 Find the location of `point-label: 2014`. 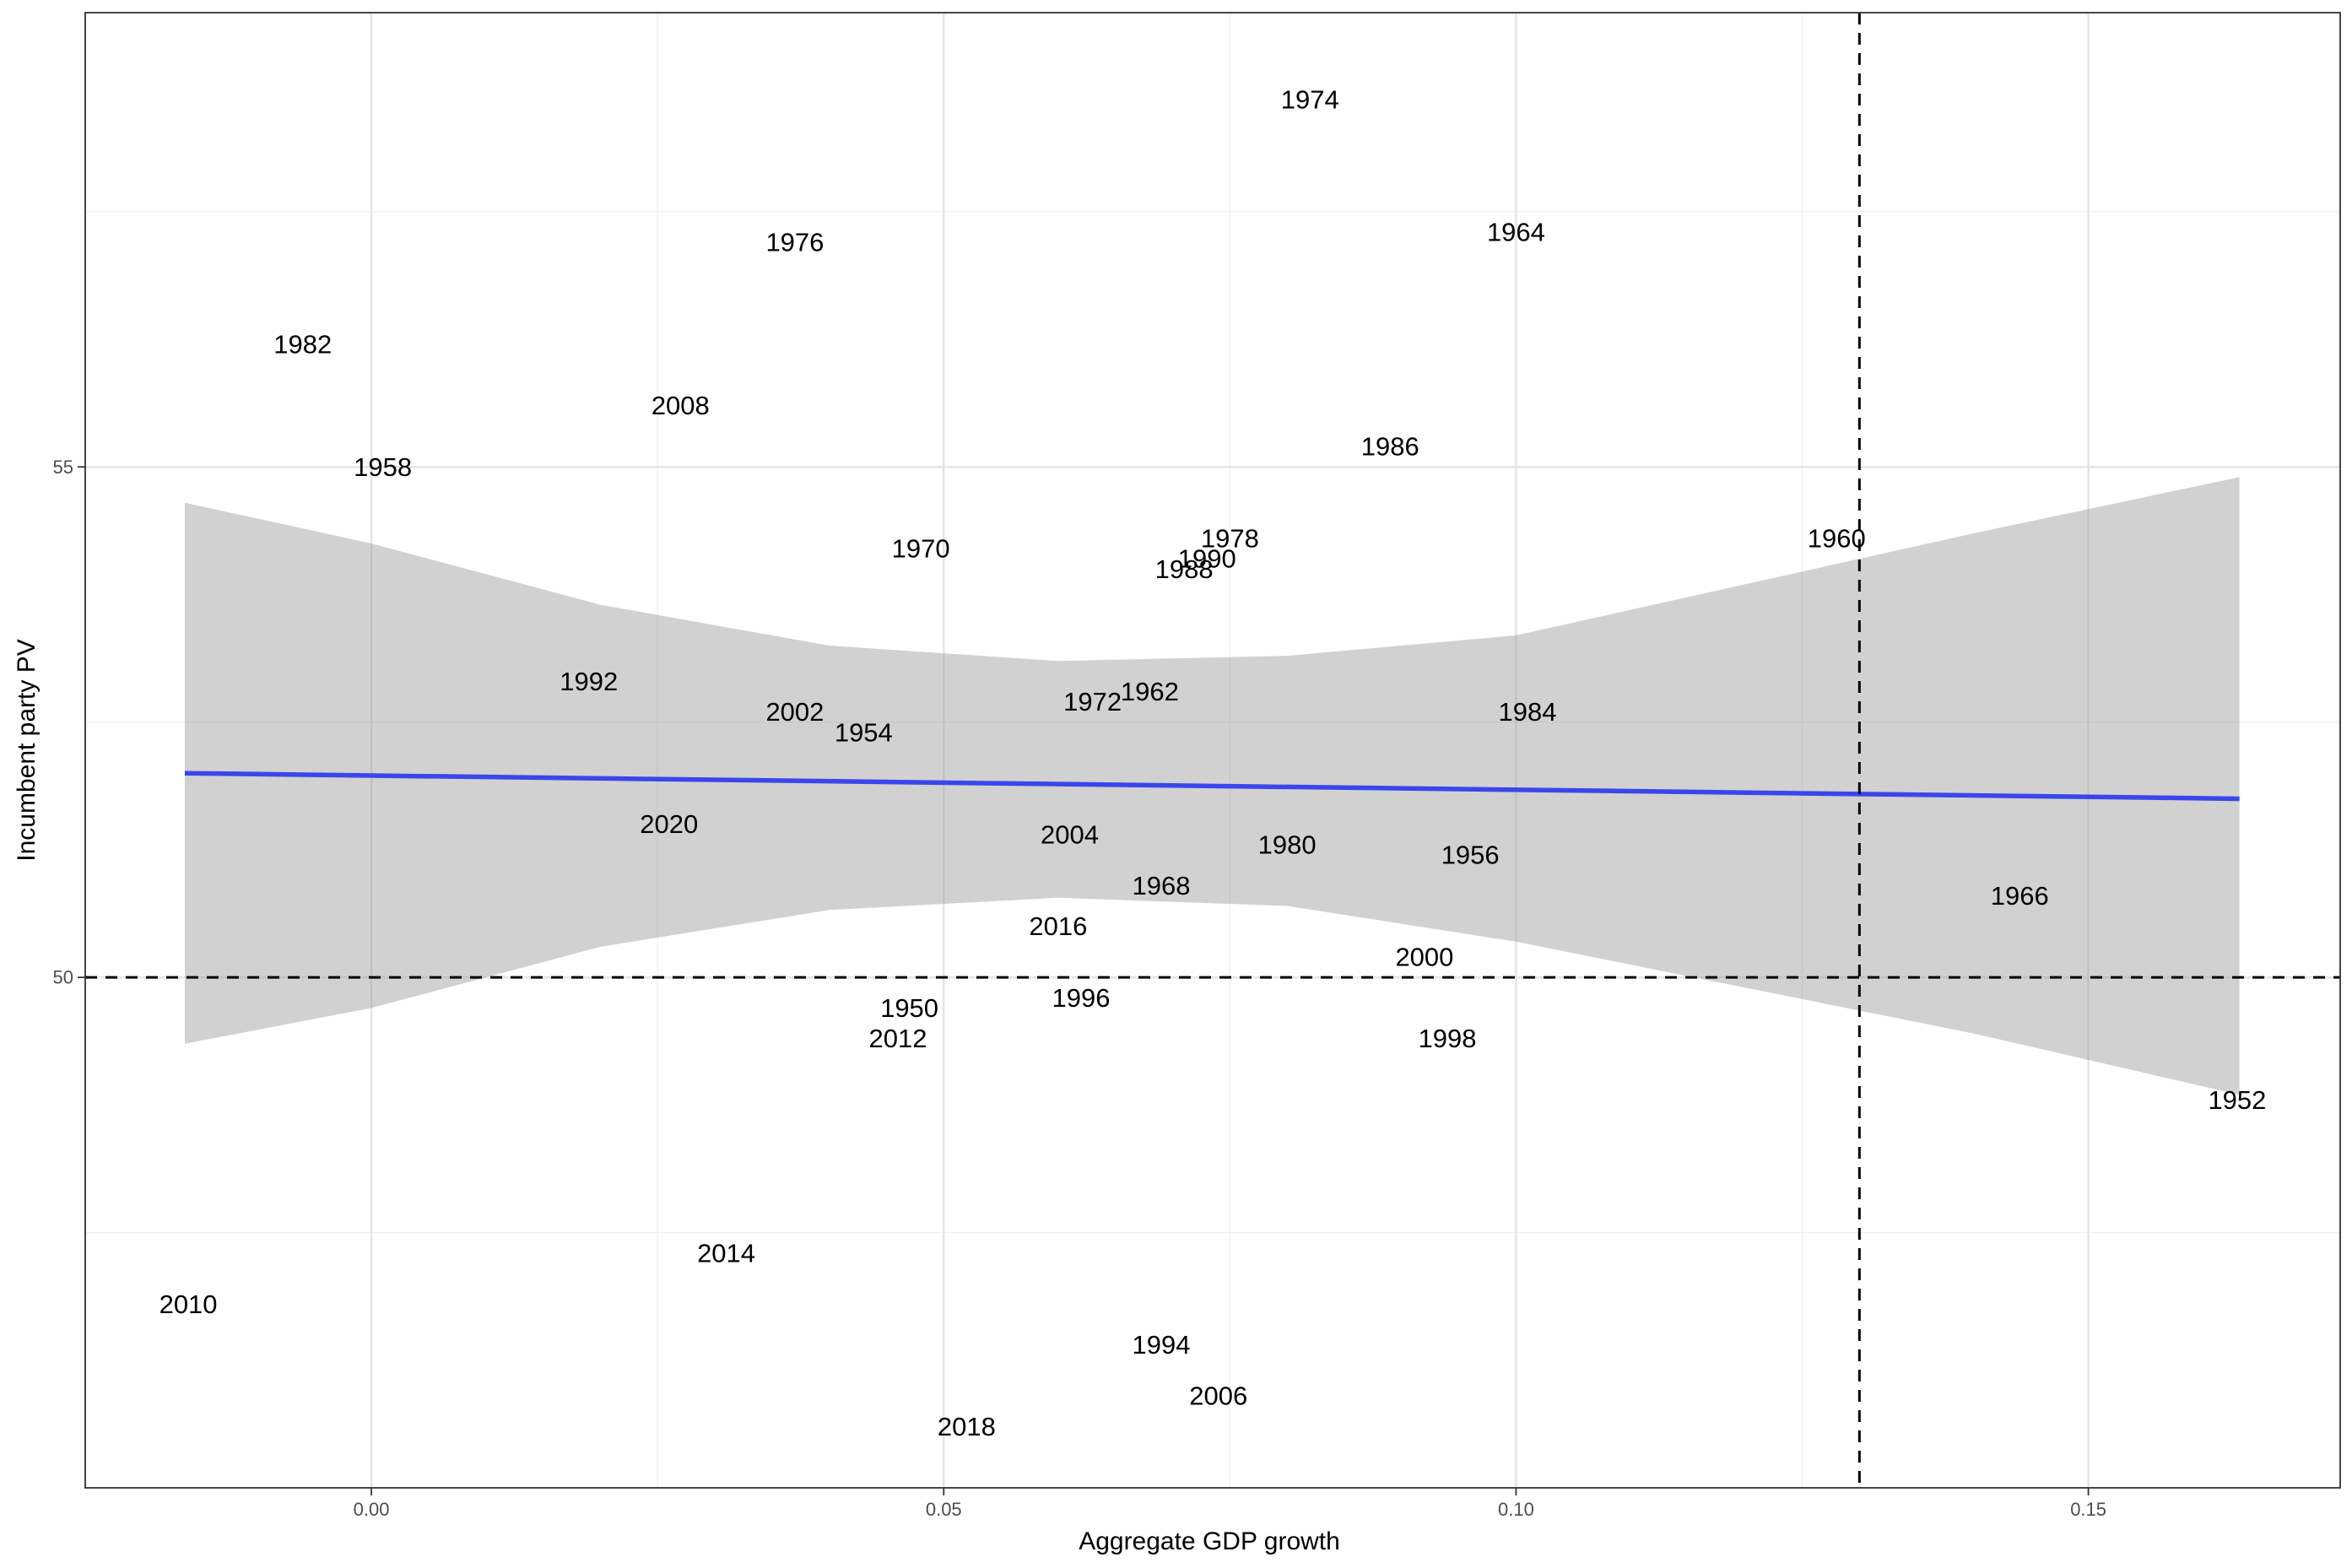

point-label: 2014 is located at coordinates (726, 1253).